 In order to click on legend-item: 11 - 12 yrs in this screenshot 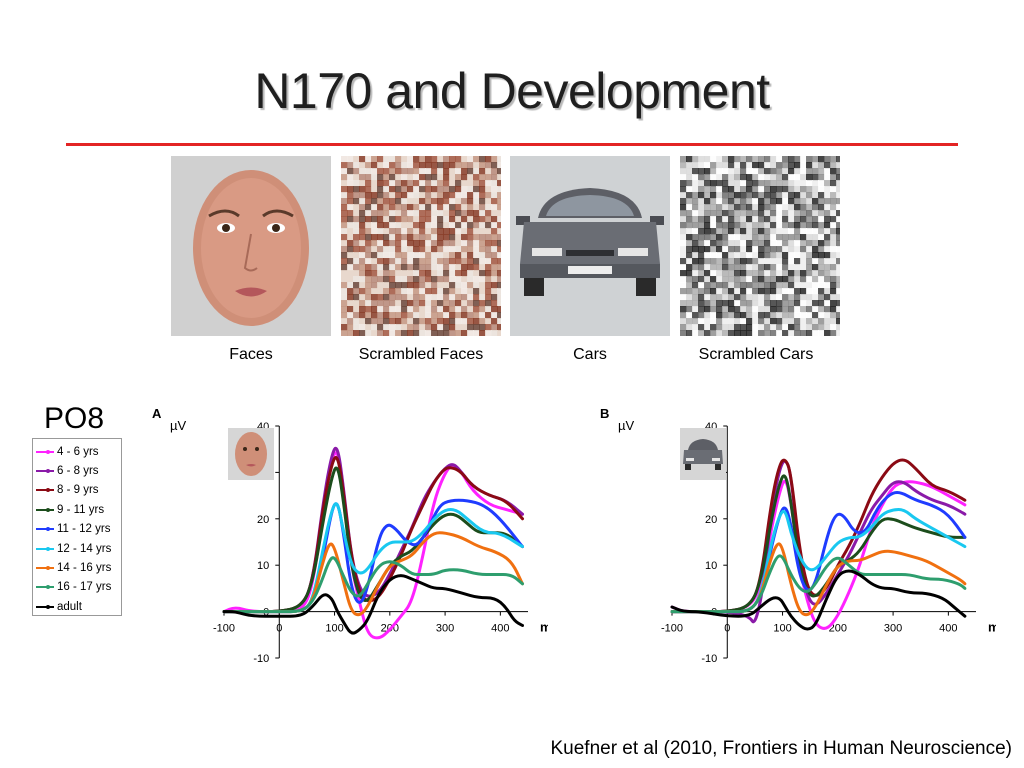, I will do `click(78, 529)`.